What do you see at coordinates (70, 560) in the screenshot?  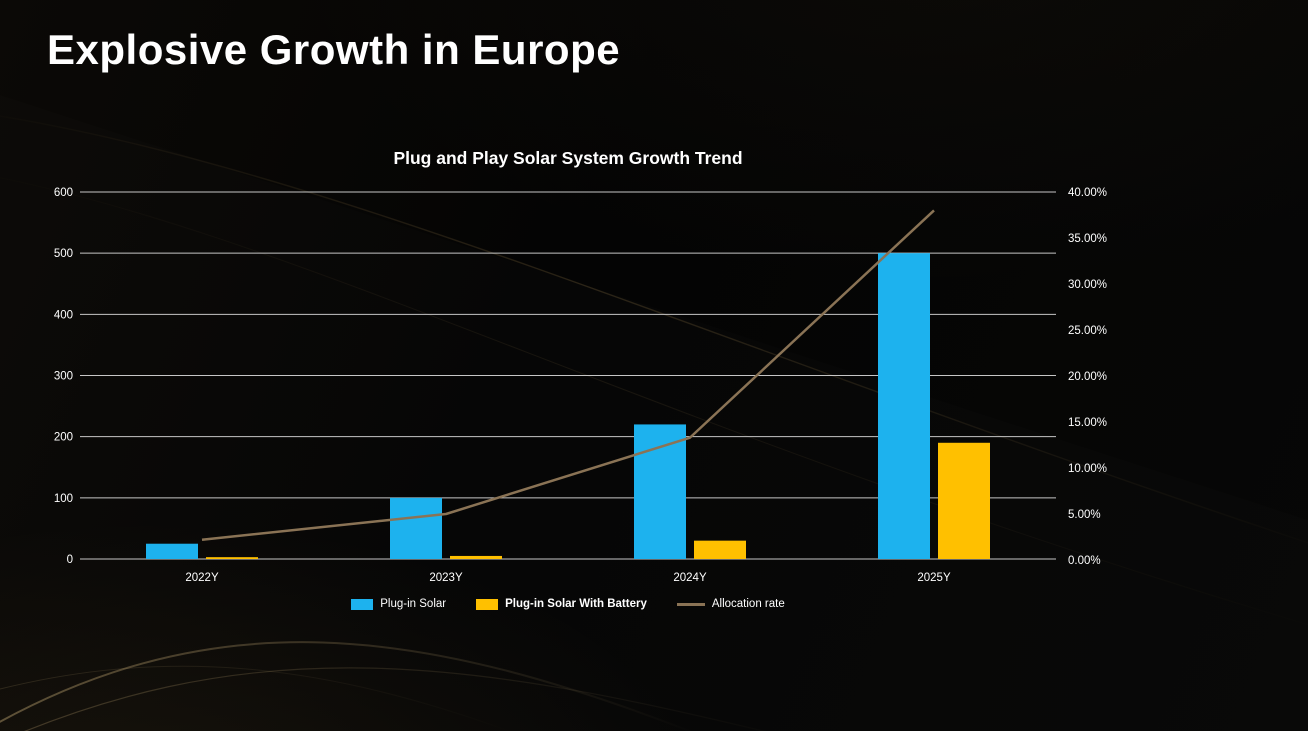 I see `left-axis-tick-label: 0` at bounding box center [70, 560].